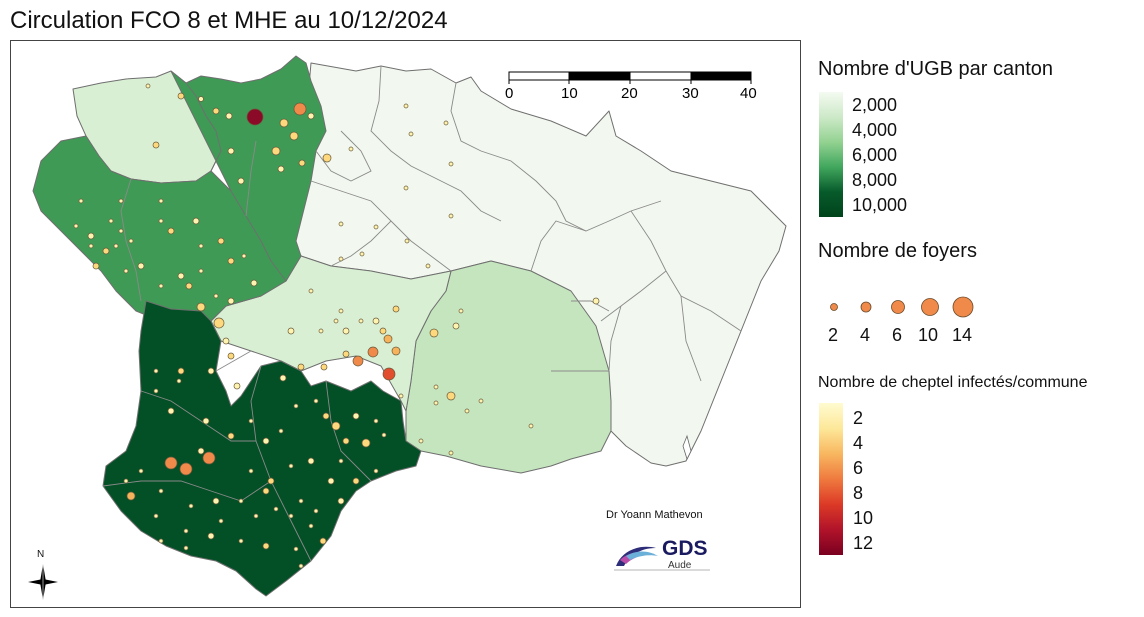 The height and width of the screenshot is (617, 1144). I want to click on legend-foyers-label: 10, so click(928, 335).